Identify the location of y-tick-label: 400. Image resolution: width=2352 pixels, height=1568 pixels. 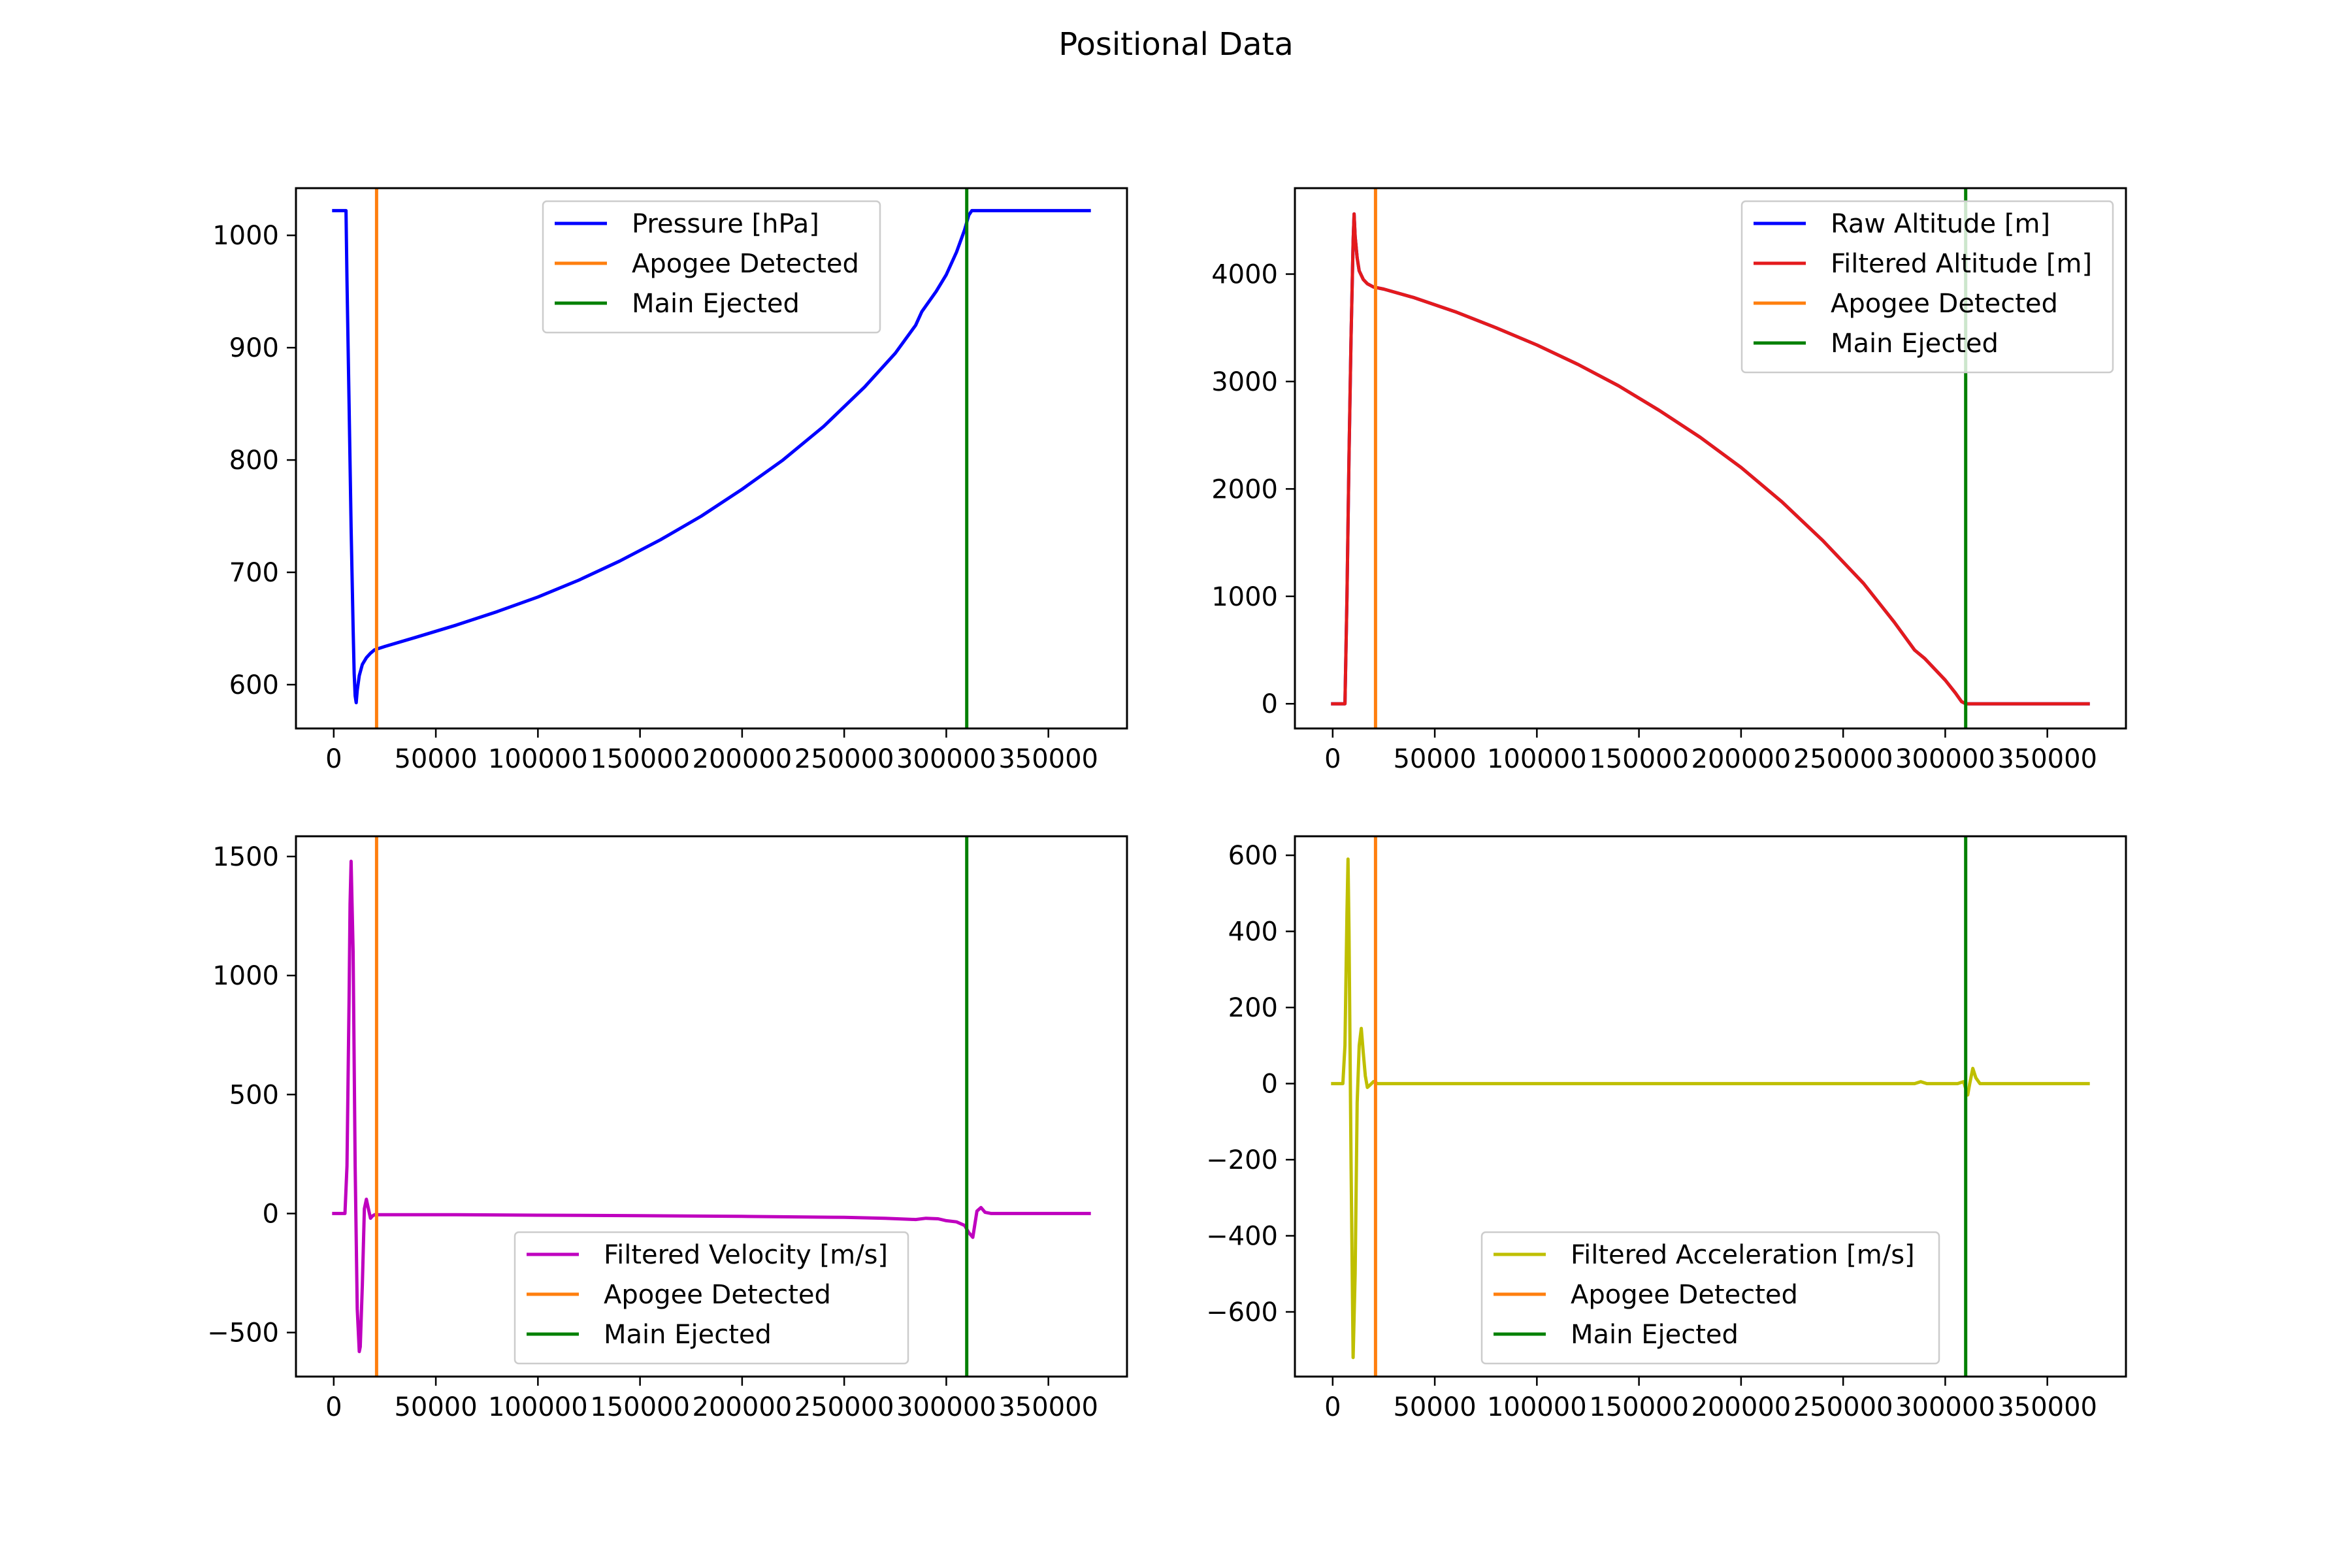
(1253, 932).